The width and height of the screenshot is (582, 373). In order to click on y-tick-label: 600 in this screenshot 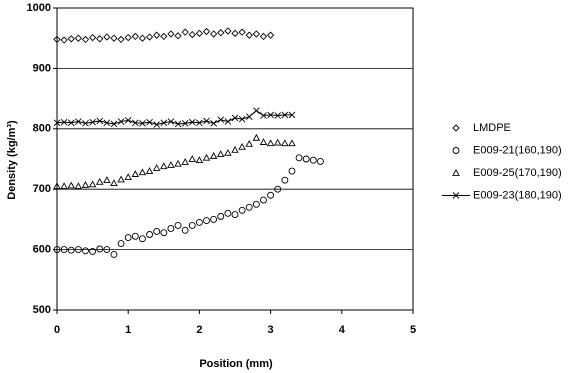, I will do `click(42, 250)`.